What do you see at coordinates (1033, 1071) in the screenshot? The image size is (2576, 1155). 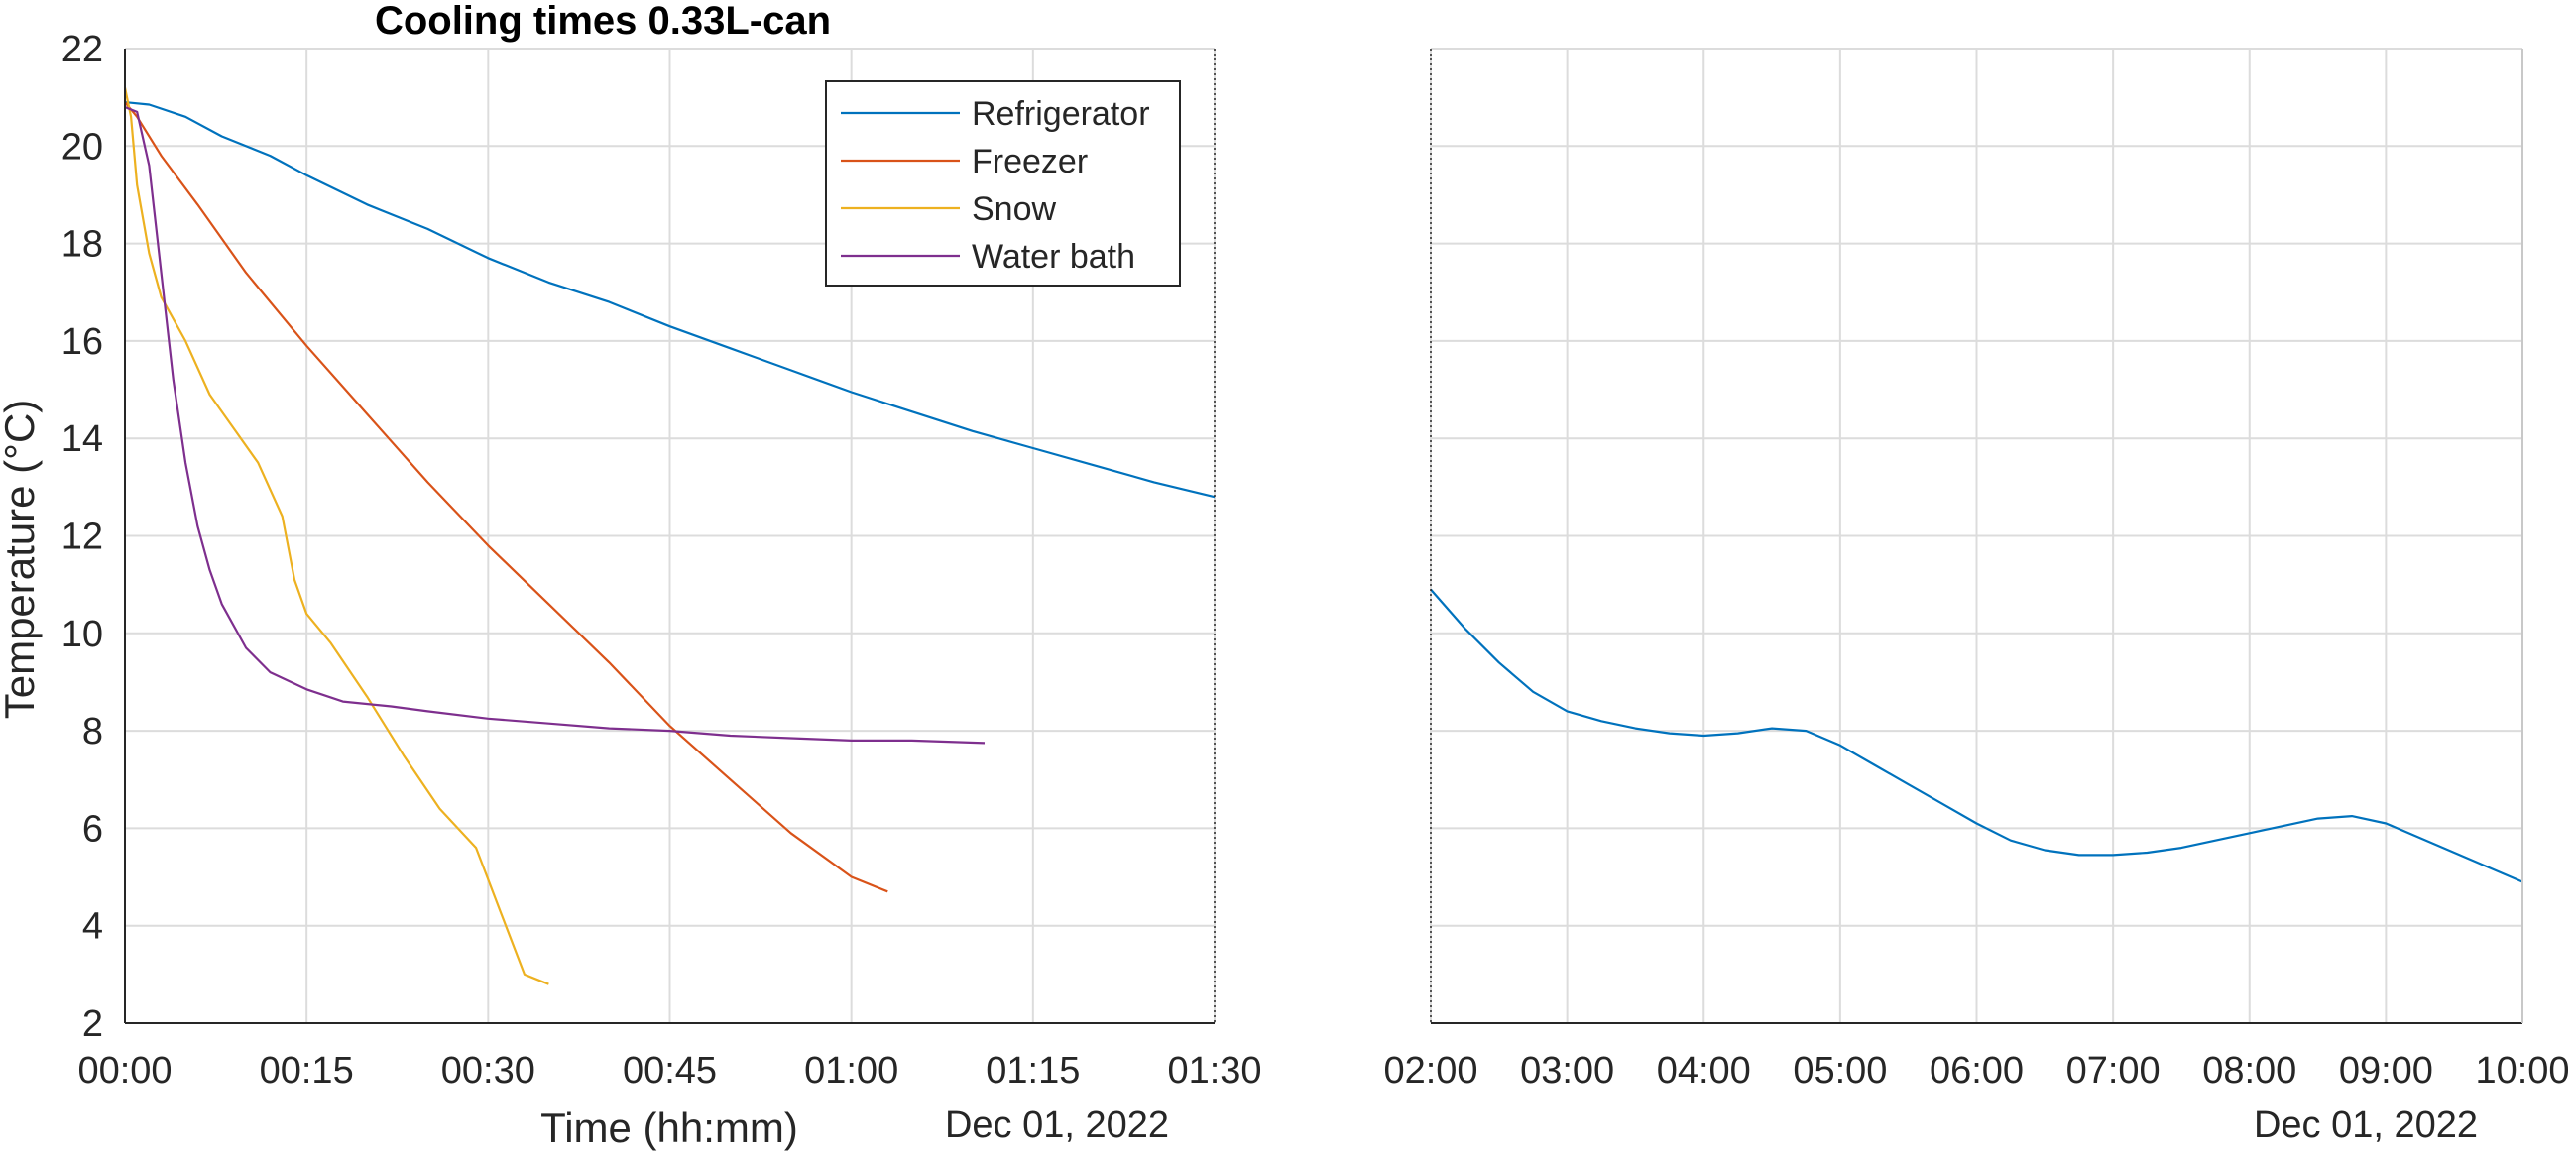 I see `x-tick-label: 01:15` at bounding box center [1033, 1071].